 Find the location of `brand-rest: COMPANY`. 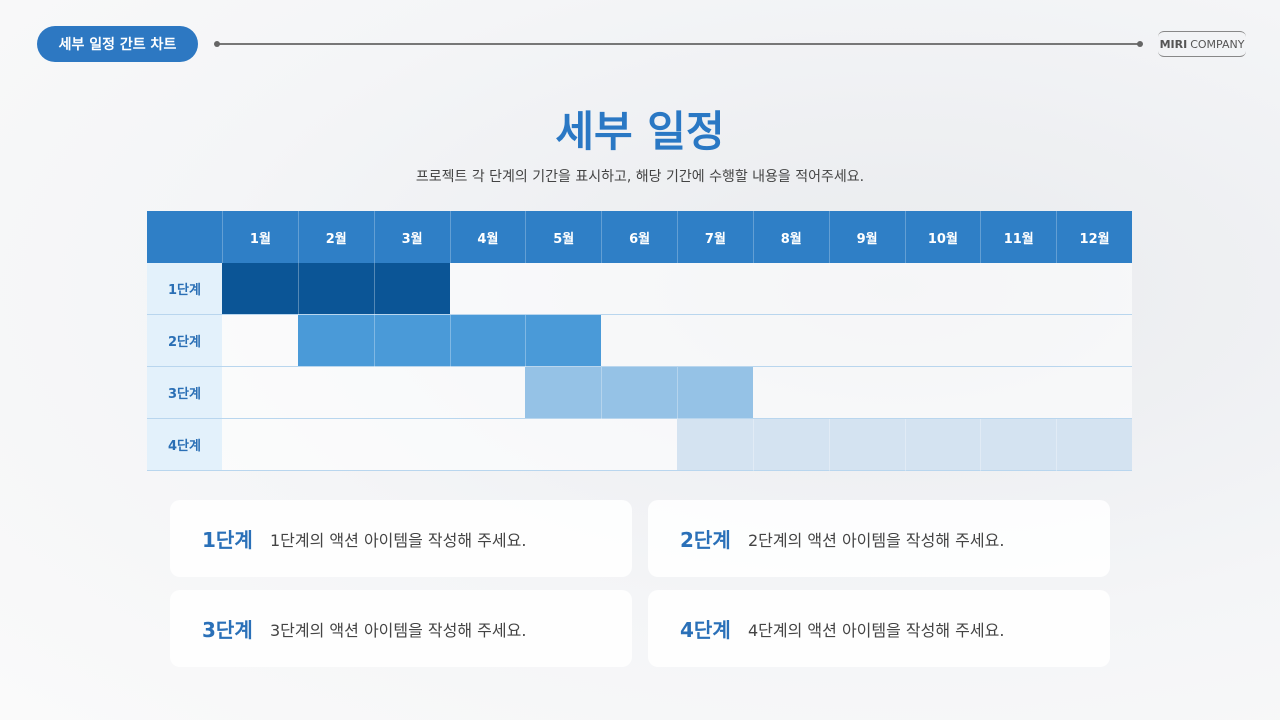

brand-rest: COMPANY is located at coordinates (1217, 44).